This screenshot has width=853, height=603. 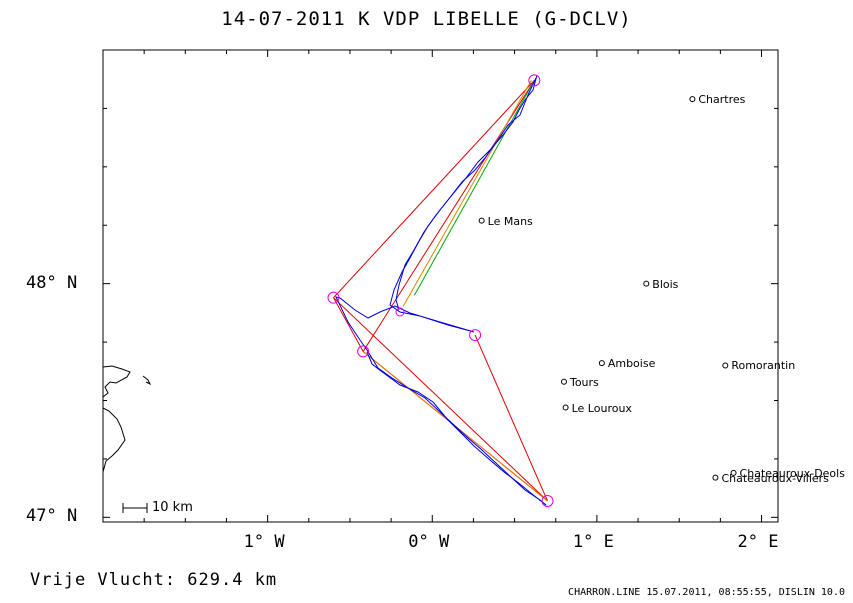 I want to click on y-tick-label: 48° N, so click(x=52, y=282).